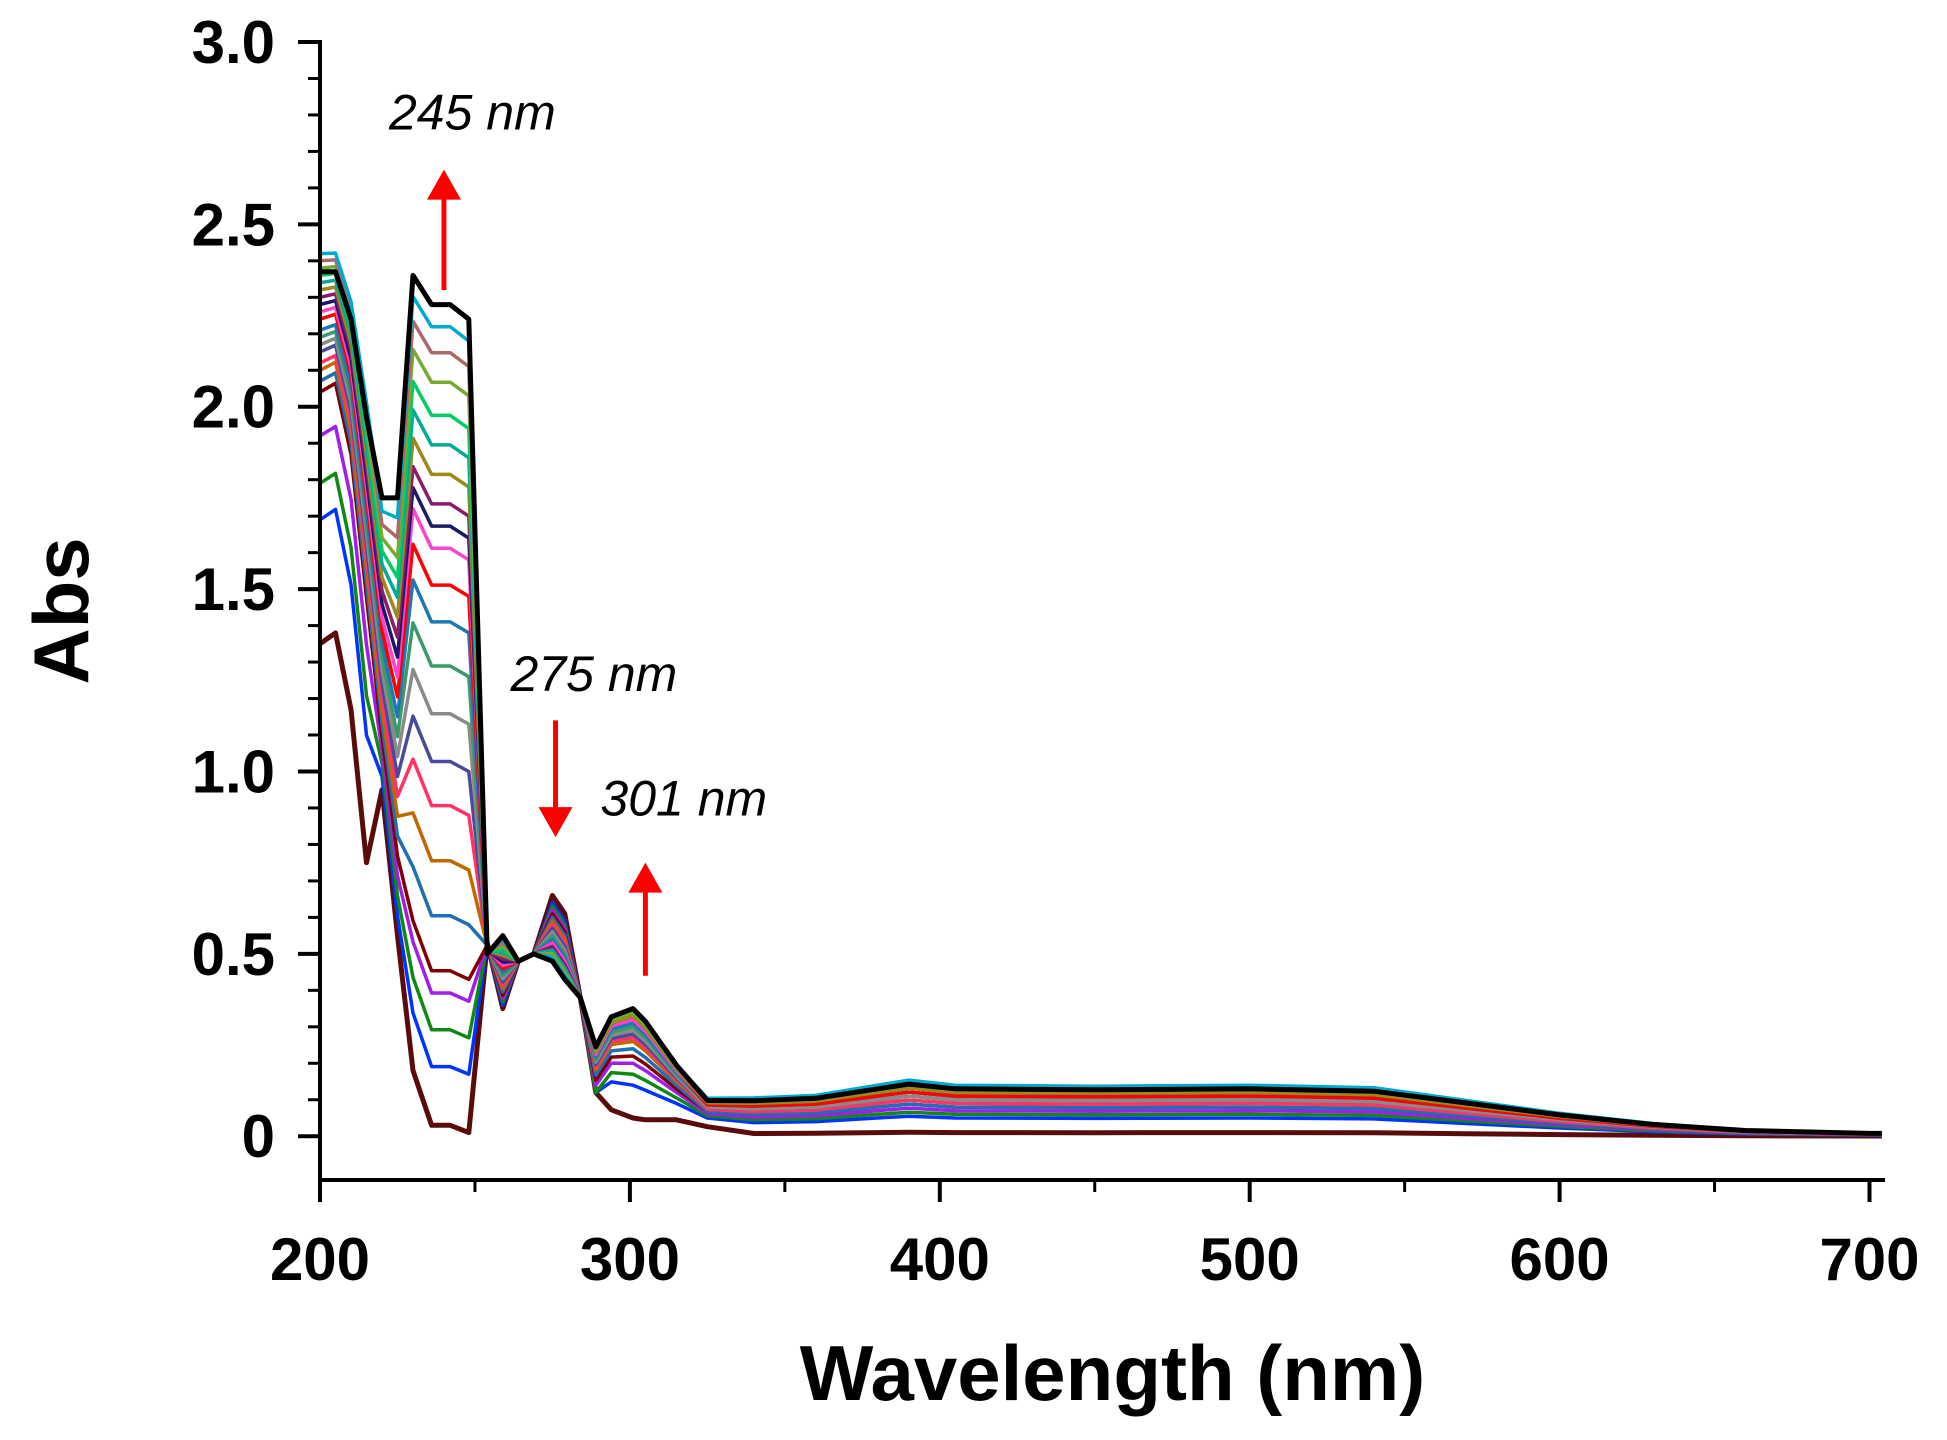  Describe the element at coordinates (233, 42) in the screenshot. I see `y-tick-label: 3.0` at that location.